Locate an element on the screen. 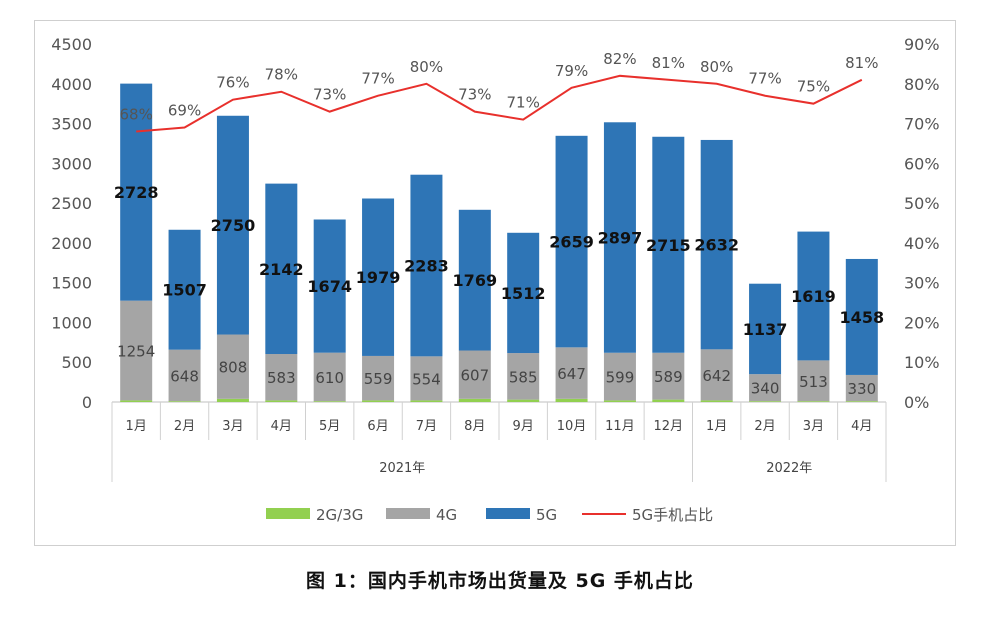 The width and height of the screenshot is (1000, 617). data-label-5g: 2728 is located at coordinates (136, 192).